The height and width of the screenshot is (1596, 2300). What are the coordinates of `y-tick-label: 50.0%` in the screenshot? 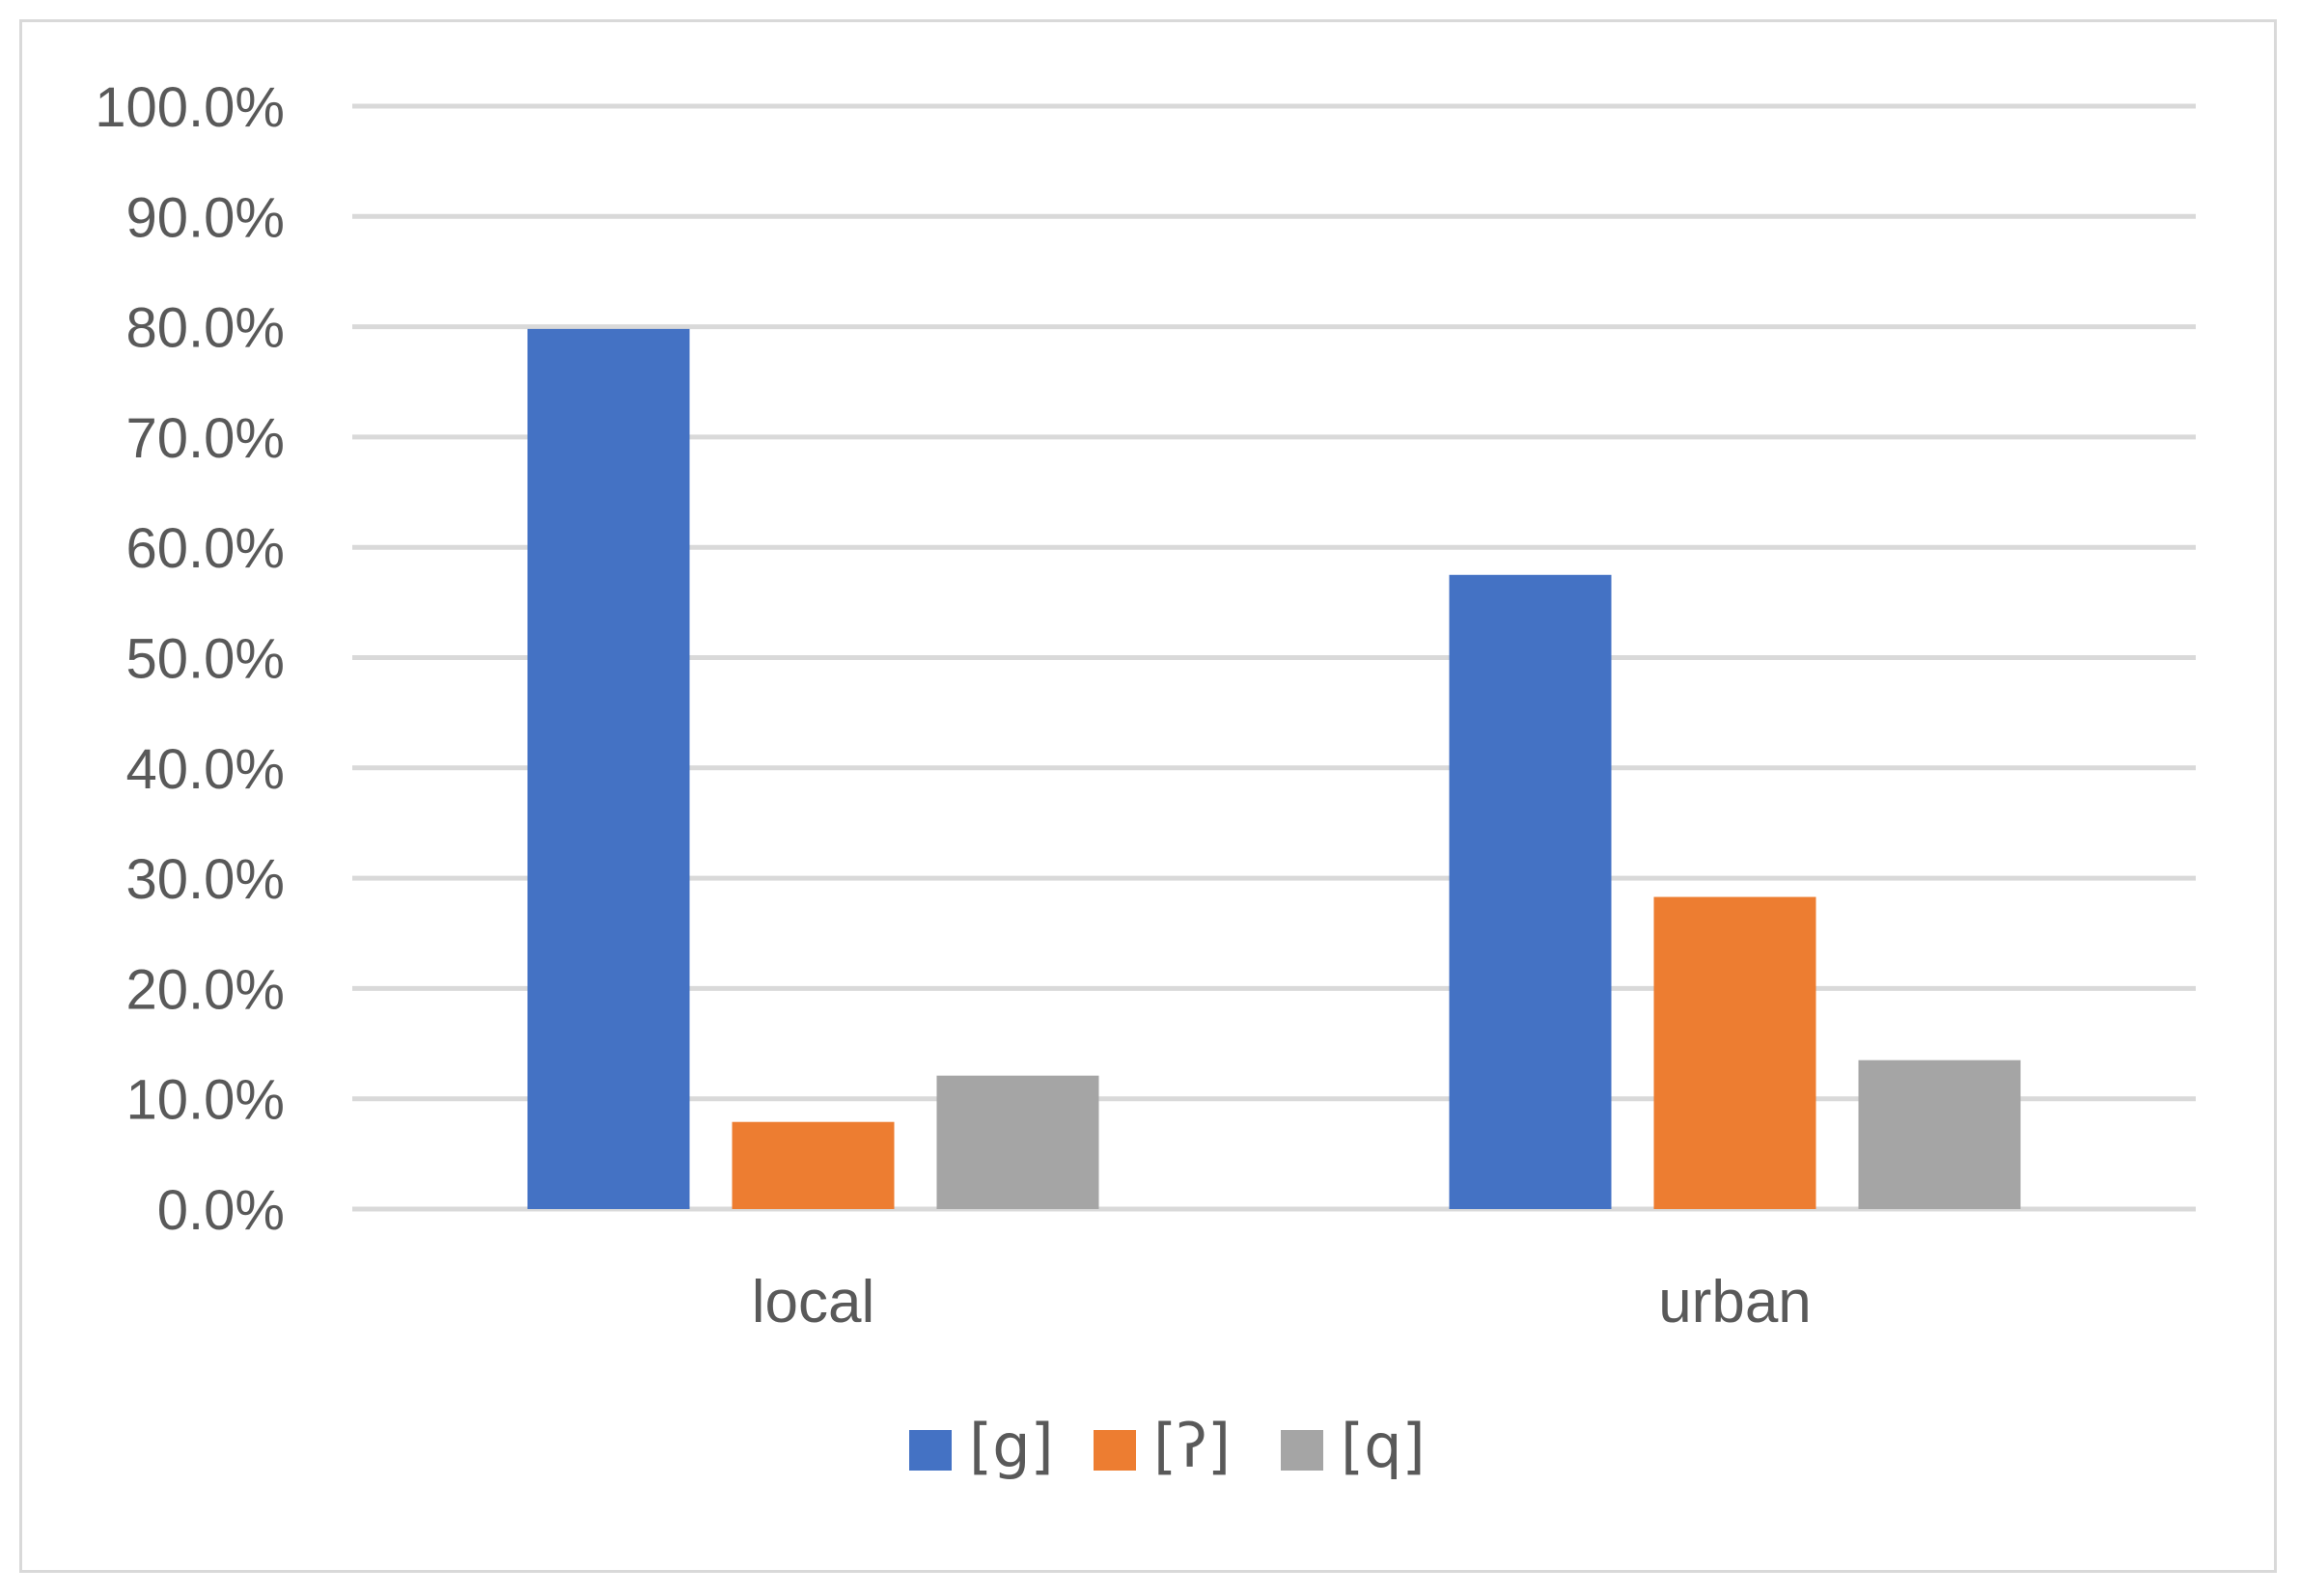 It's located at (205, 659).